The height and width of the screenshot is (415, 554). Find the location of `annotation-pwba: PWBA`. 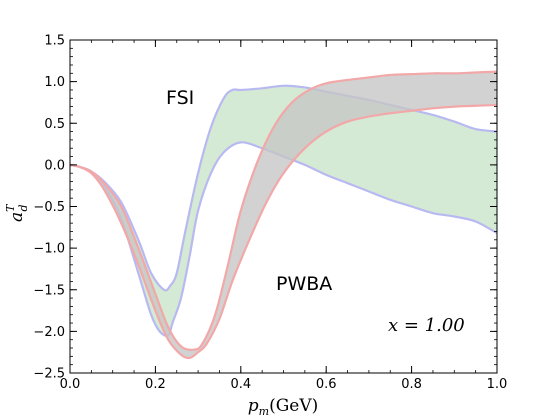

annotation-pwba: PWBA is located at coordinates (304, 284).